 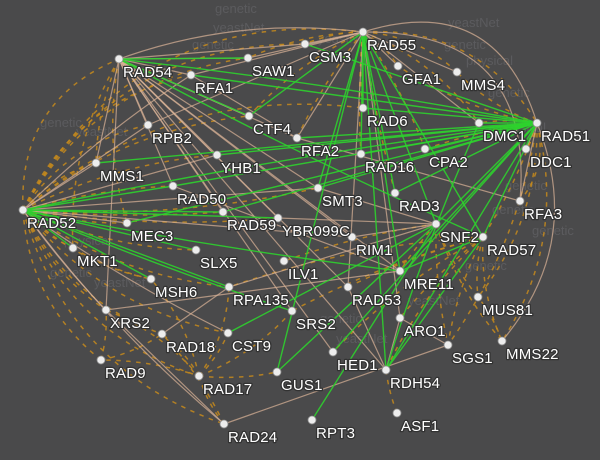 I want to click on edge-MRE11-XRS2, so click(x=253, y=290).